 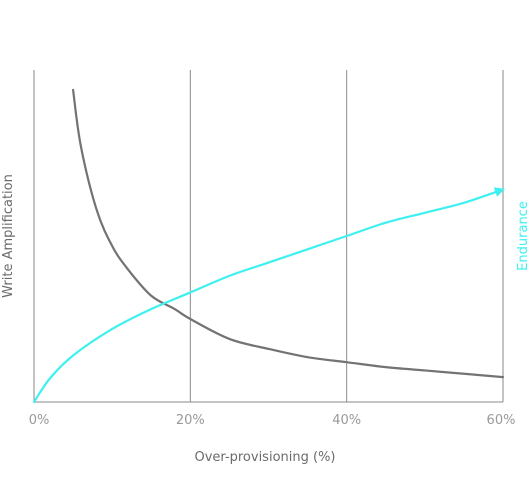 I want to click on x-tick-label: 40%, so click(x=346, y=420).